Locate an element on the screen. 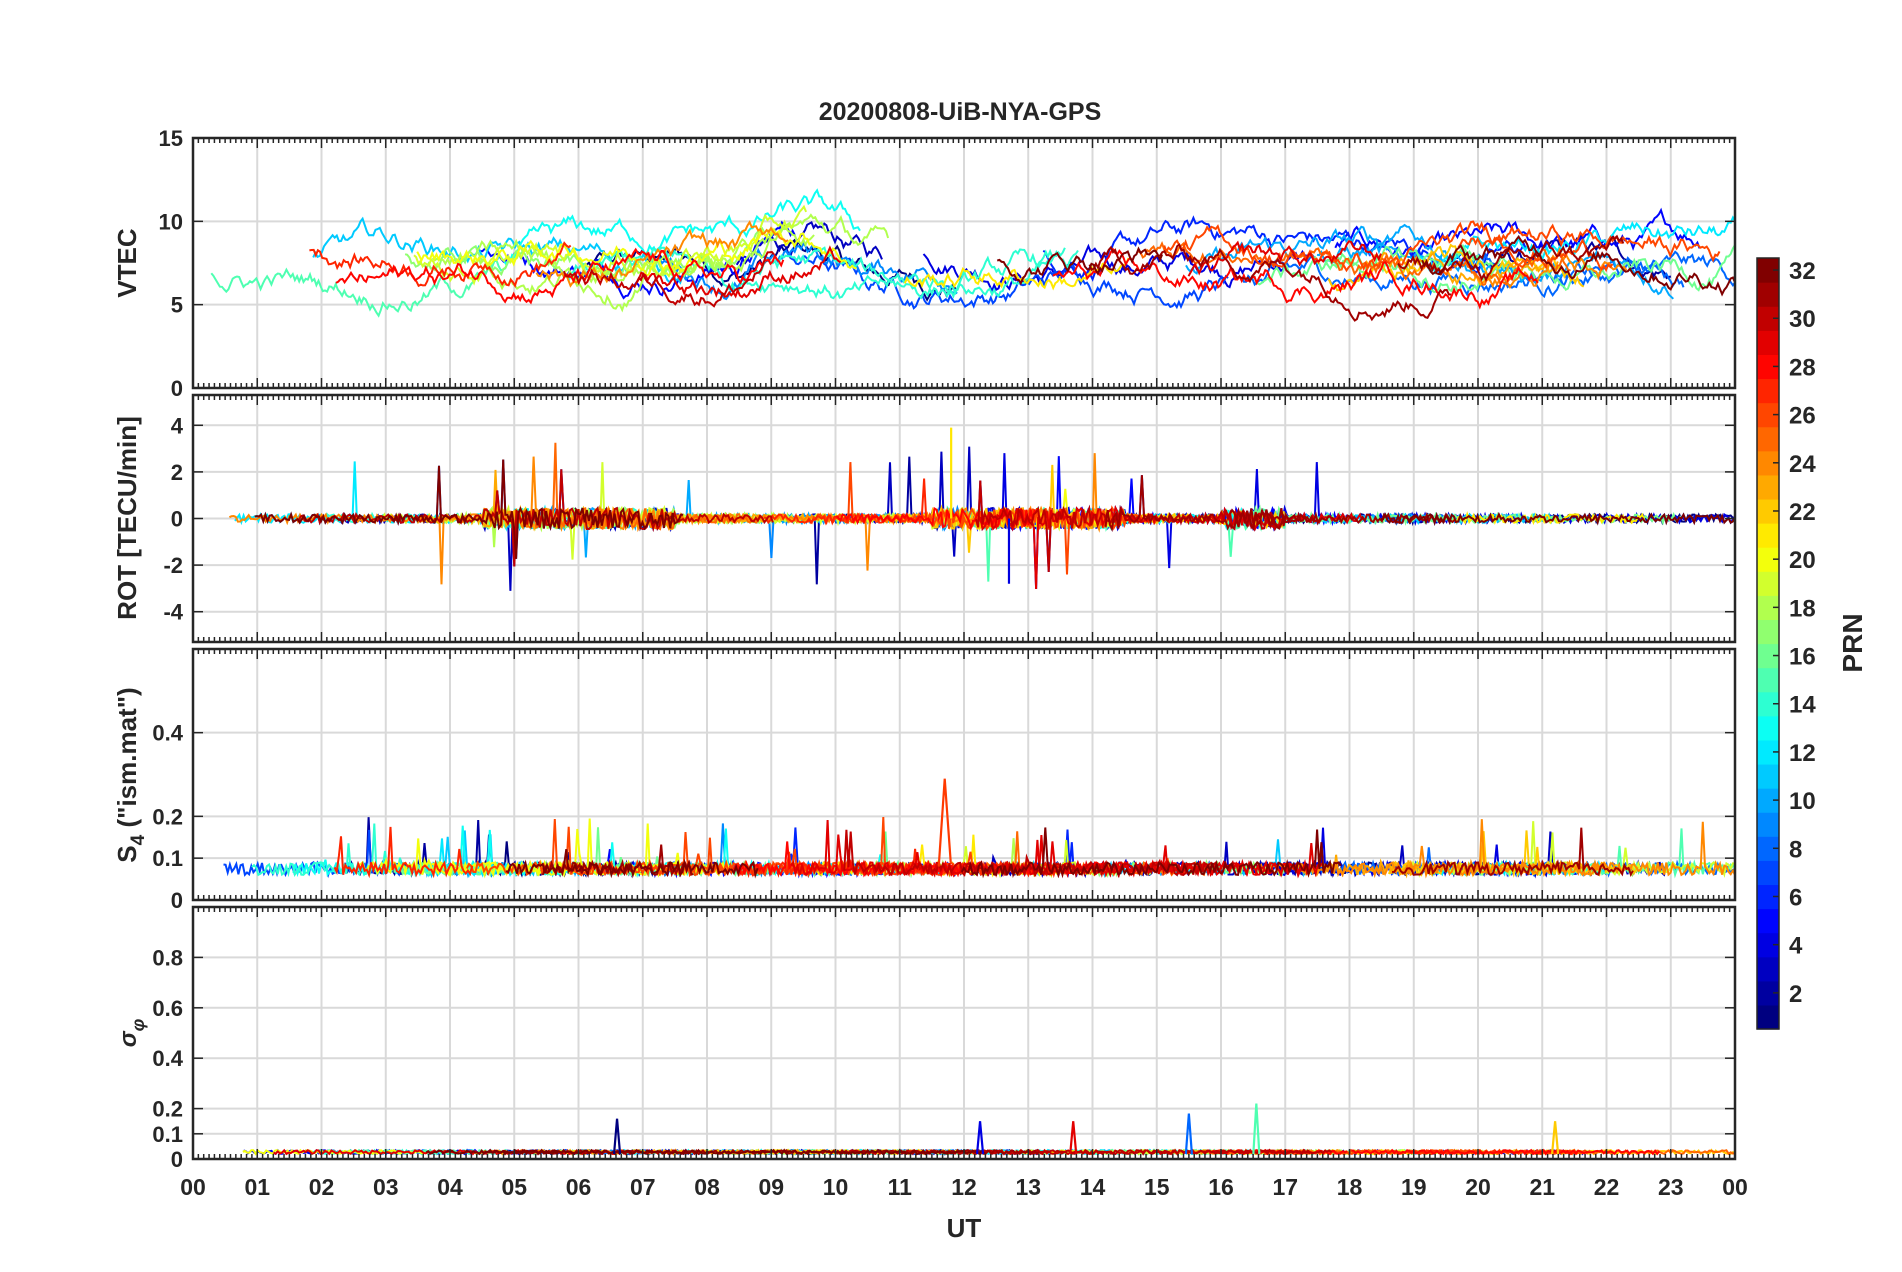  y-tick-label: 15 is located at coordinates (171, 138).